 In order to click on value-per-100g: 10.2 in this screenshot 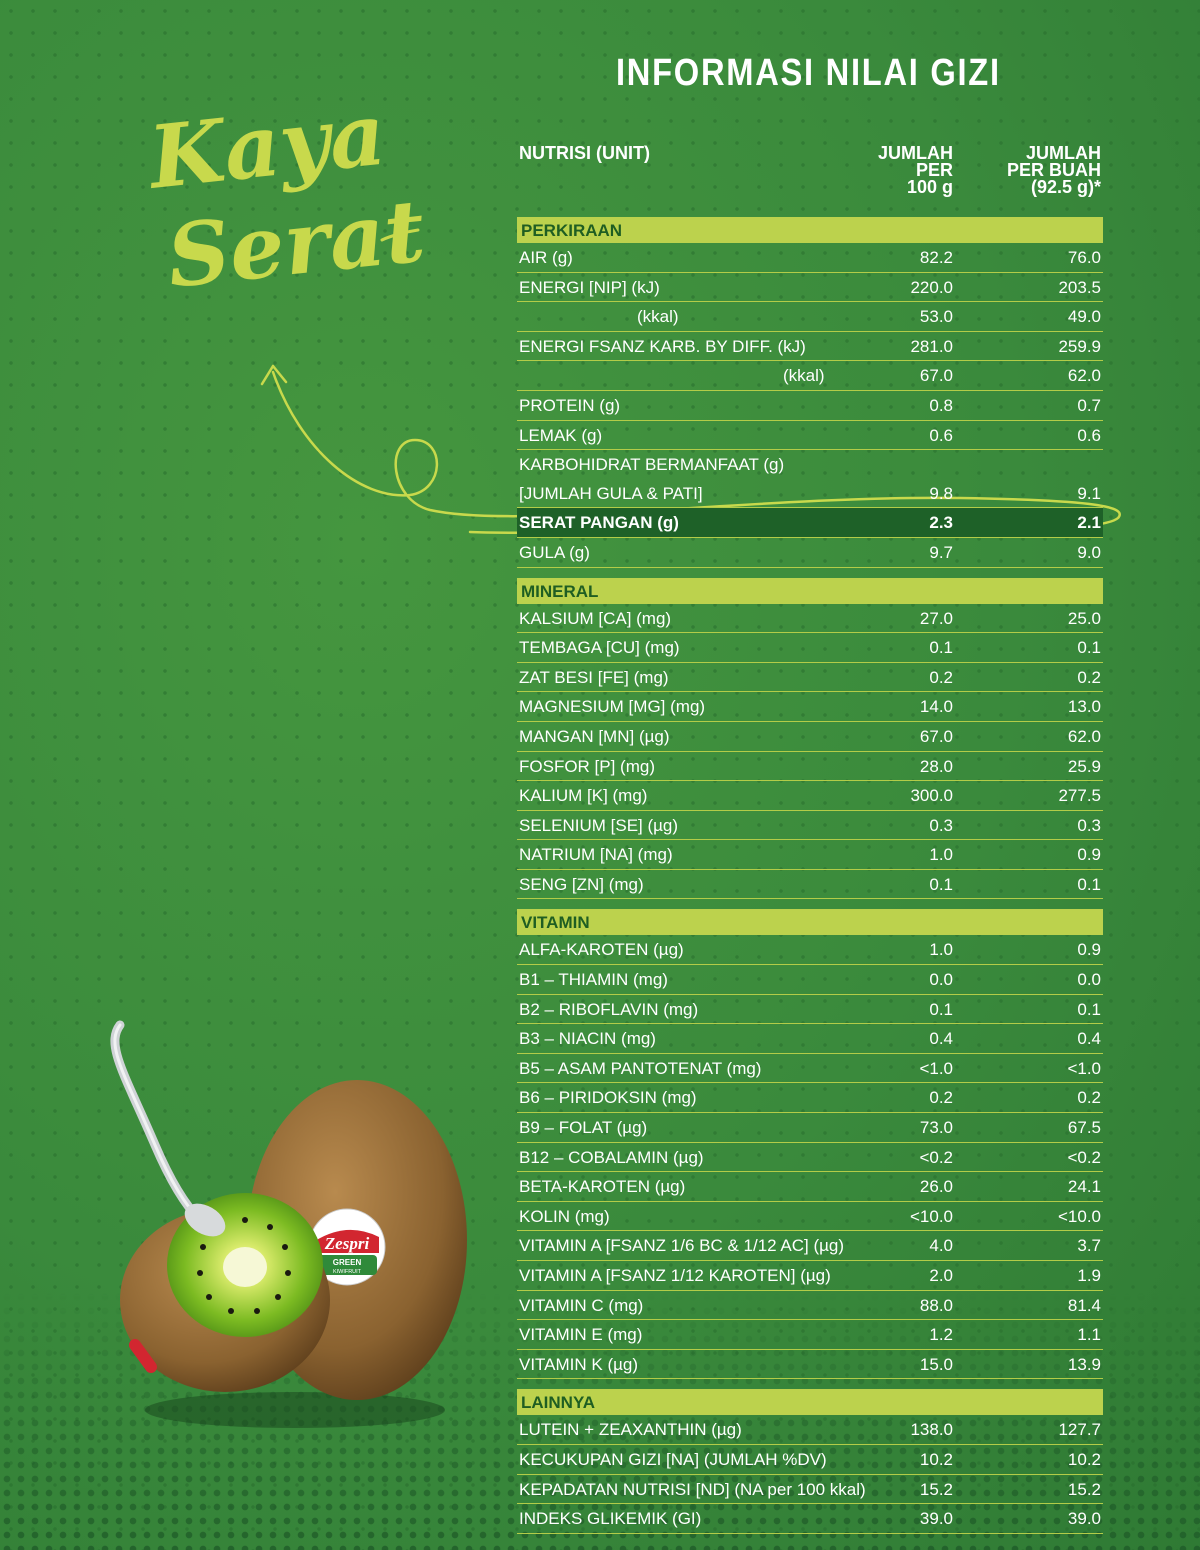, I will do `click(936, 1459)`.